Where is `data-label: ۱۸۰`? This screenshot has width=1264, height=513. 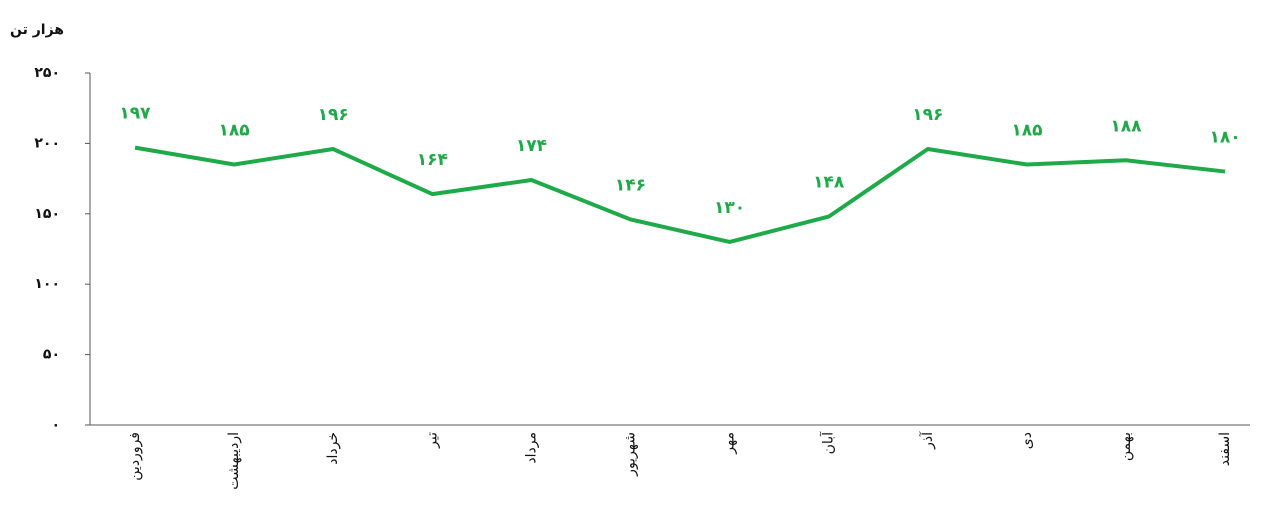 data-label: ۱۸۰ is located at coordinates (1225, 138).